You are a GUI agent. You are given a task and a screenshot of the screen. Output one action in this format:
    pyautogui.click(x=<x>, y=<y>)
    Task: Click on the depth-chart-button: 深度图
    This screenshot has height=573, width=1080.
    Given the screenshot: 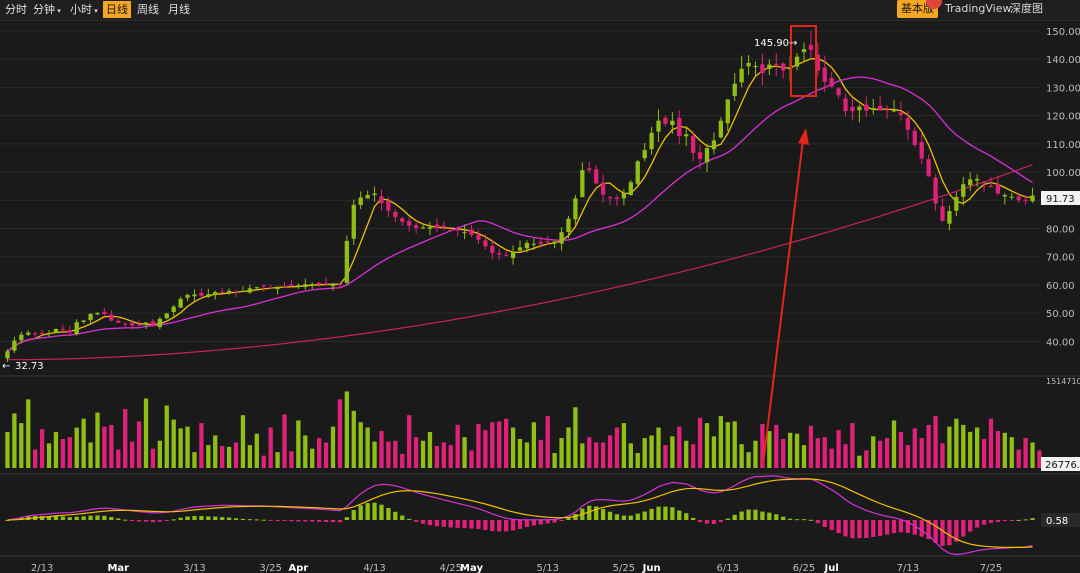 What is the action you would take?
    pyautogui.click(x=1026, y=8)
    